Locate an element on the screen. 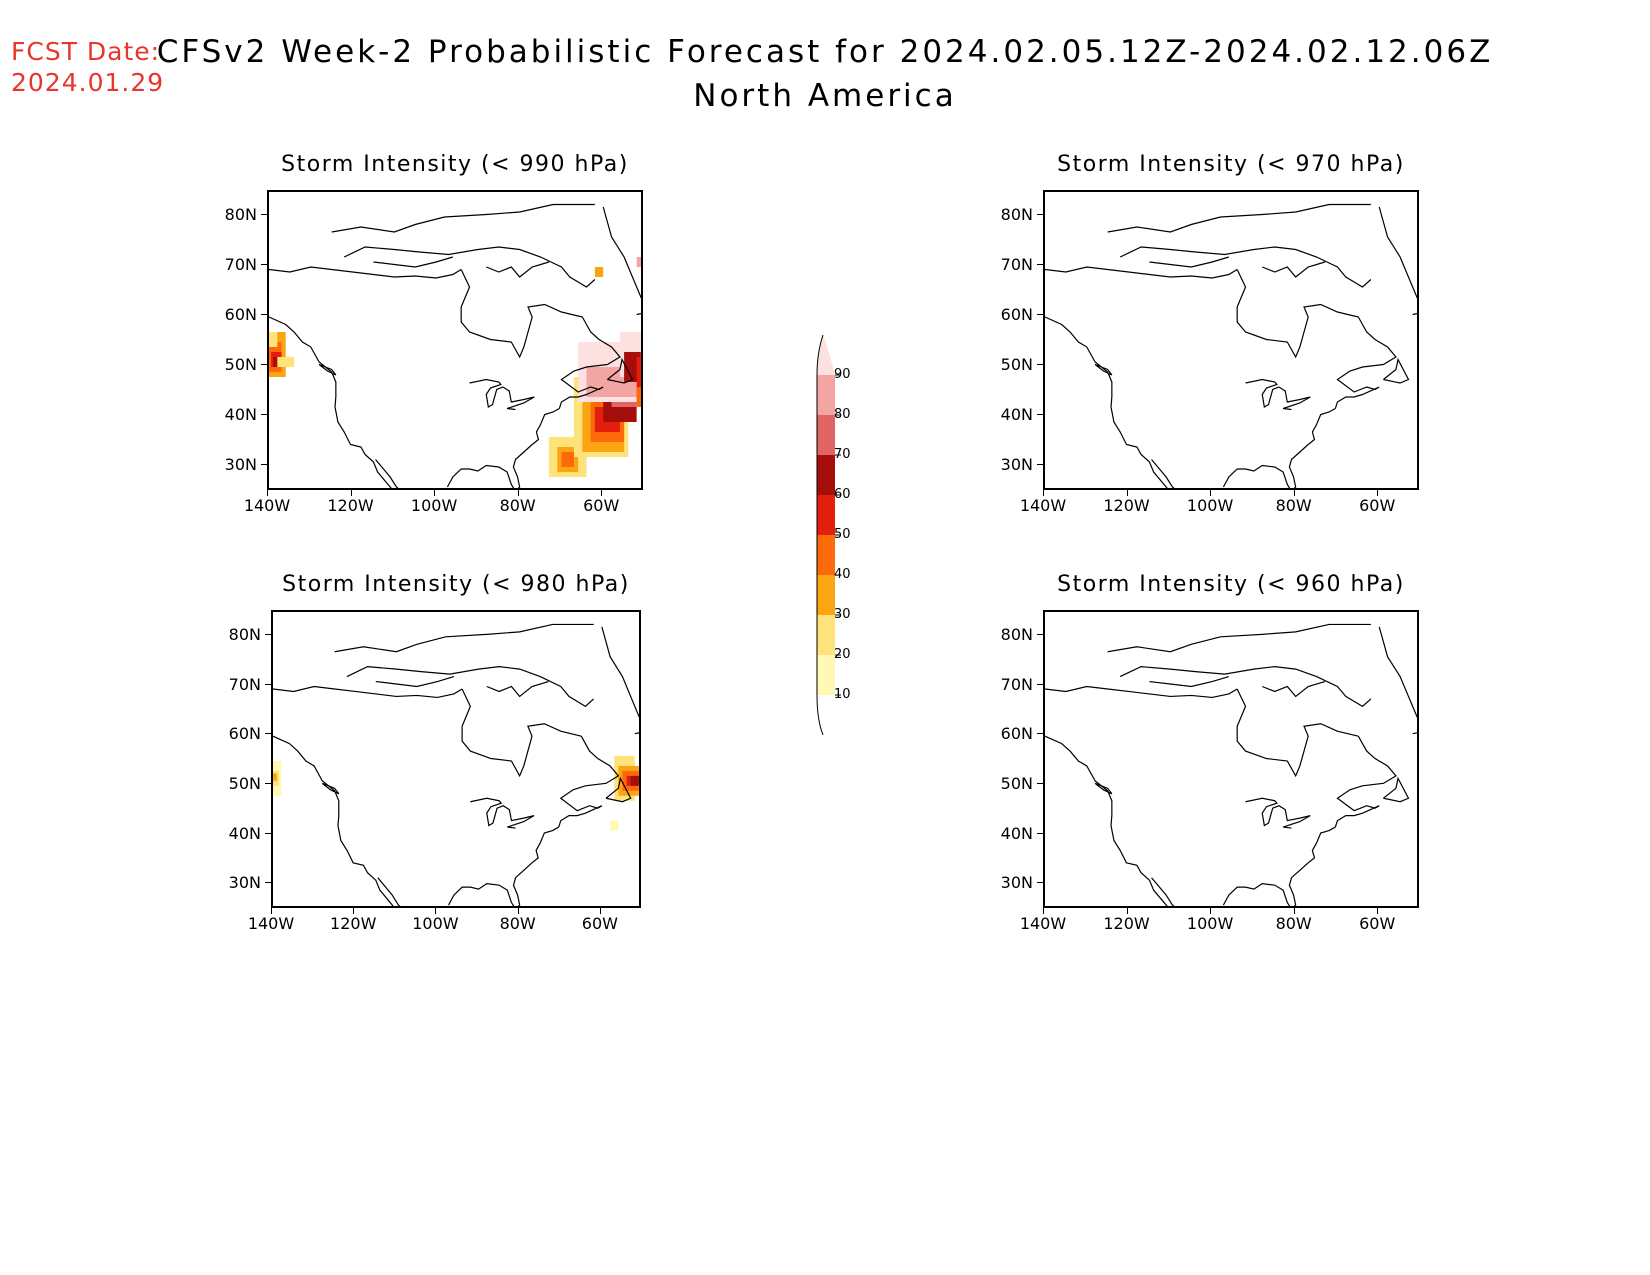 This screenshot has height=1275, width=1650. lat-tick-label: 50N is located at coordinates (1016, 364).